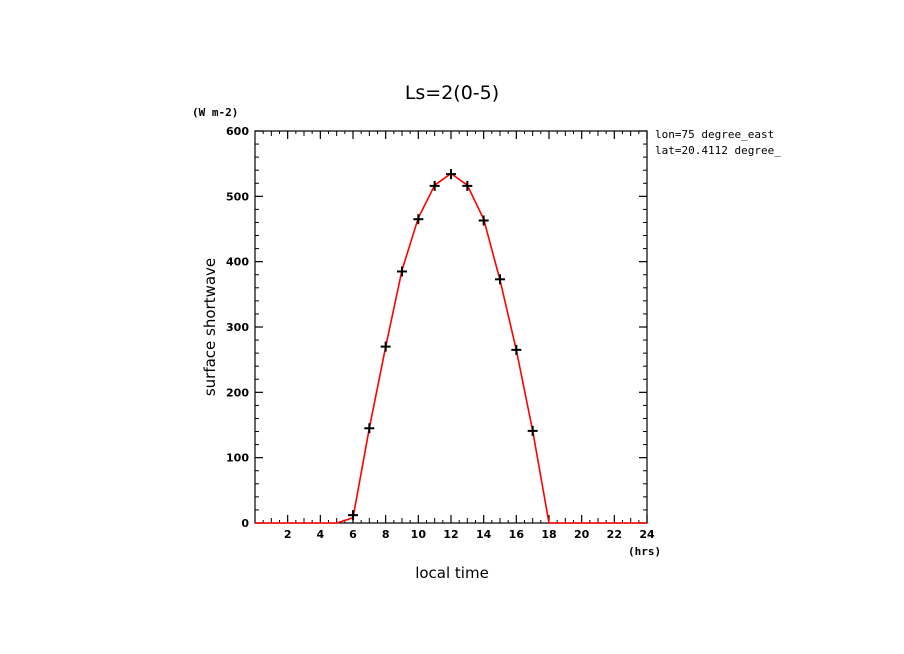  What do you see at coordinates (237, 458) in the screenshot?
I see `y-tick-label: 100` at bounding box center [237, 458].